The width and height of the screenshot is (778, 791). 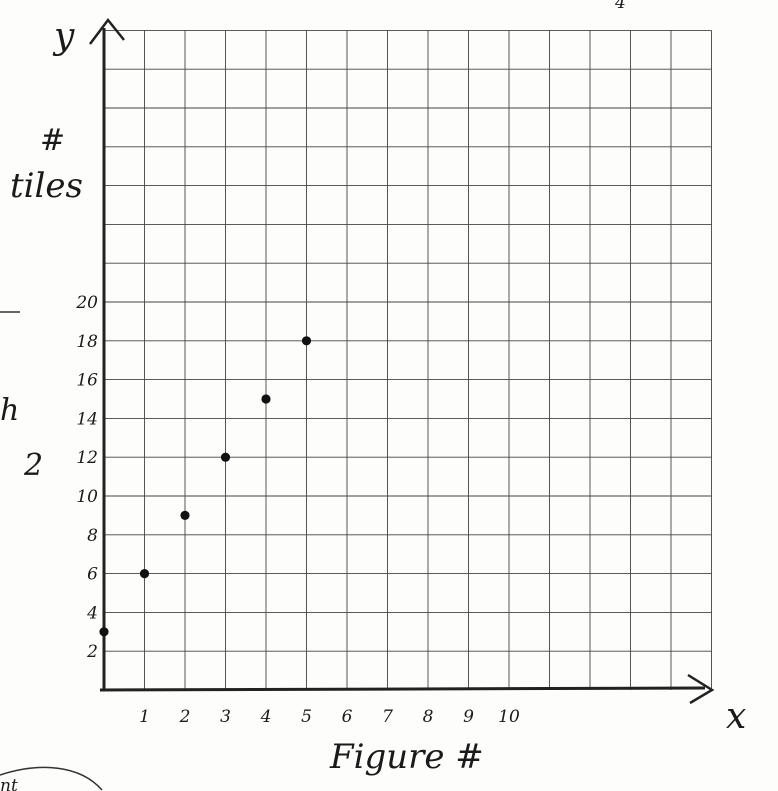 I want to click on x-tick-label: 2, so click(x=185, y=717).